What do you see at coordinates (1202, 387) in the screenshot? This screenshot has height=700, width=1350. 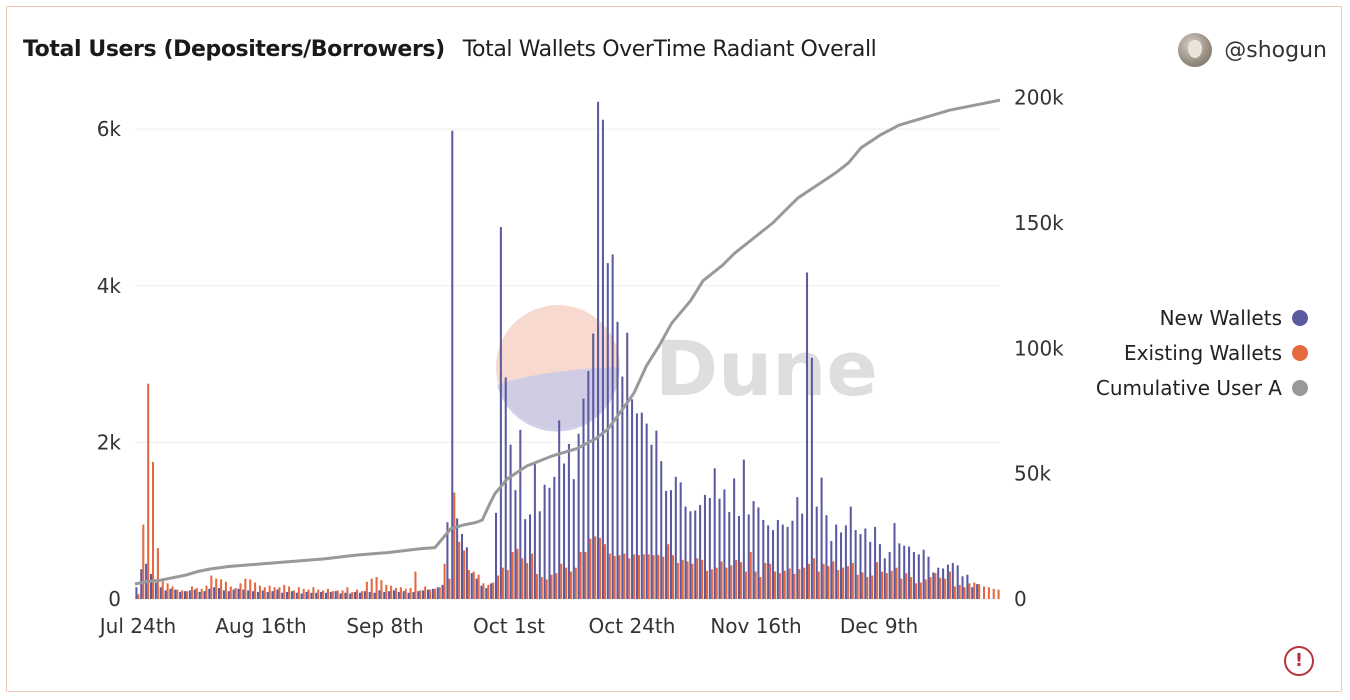 I see `legend-item-cumulative: Cumulative User A` at bounding box center [1202, 387].